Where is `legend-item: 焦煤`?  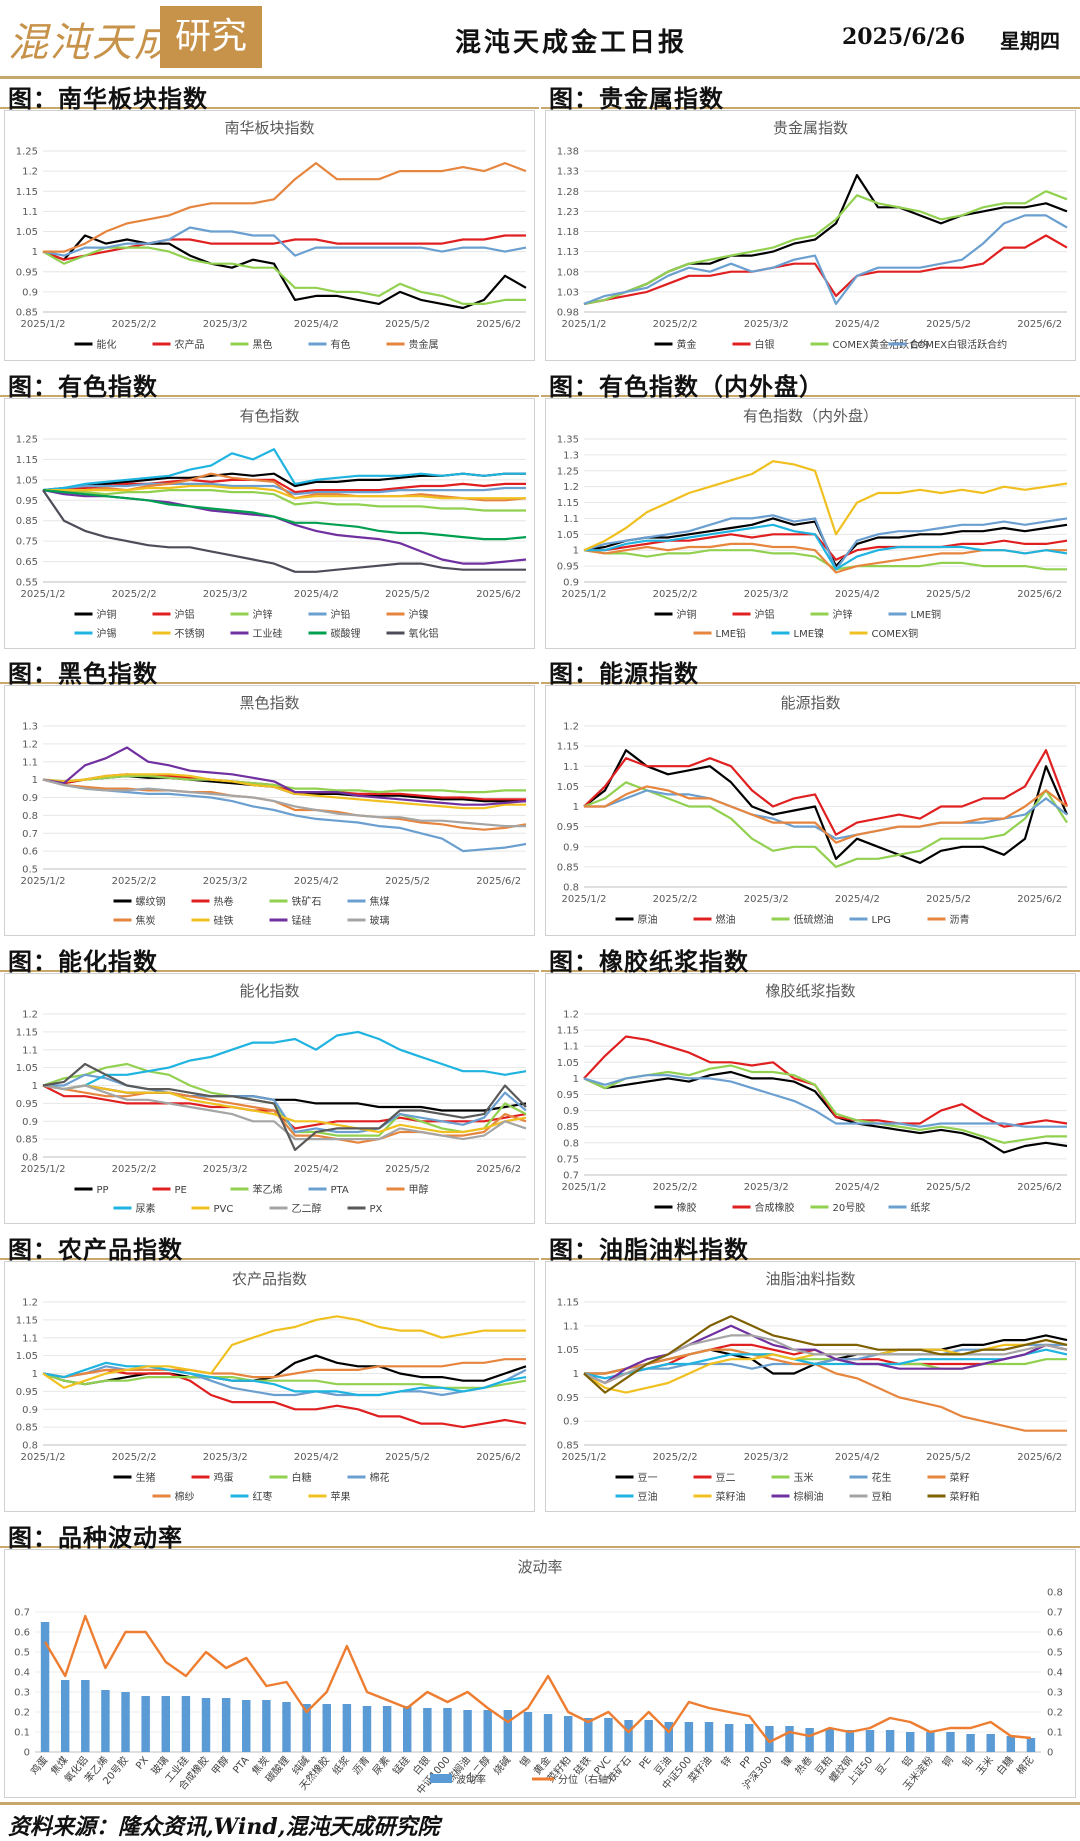 legend-item: 焦煤 is located at coordinates (368, 901).